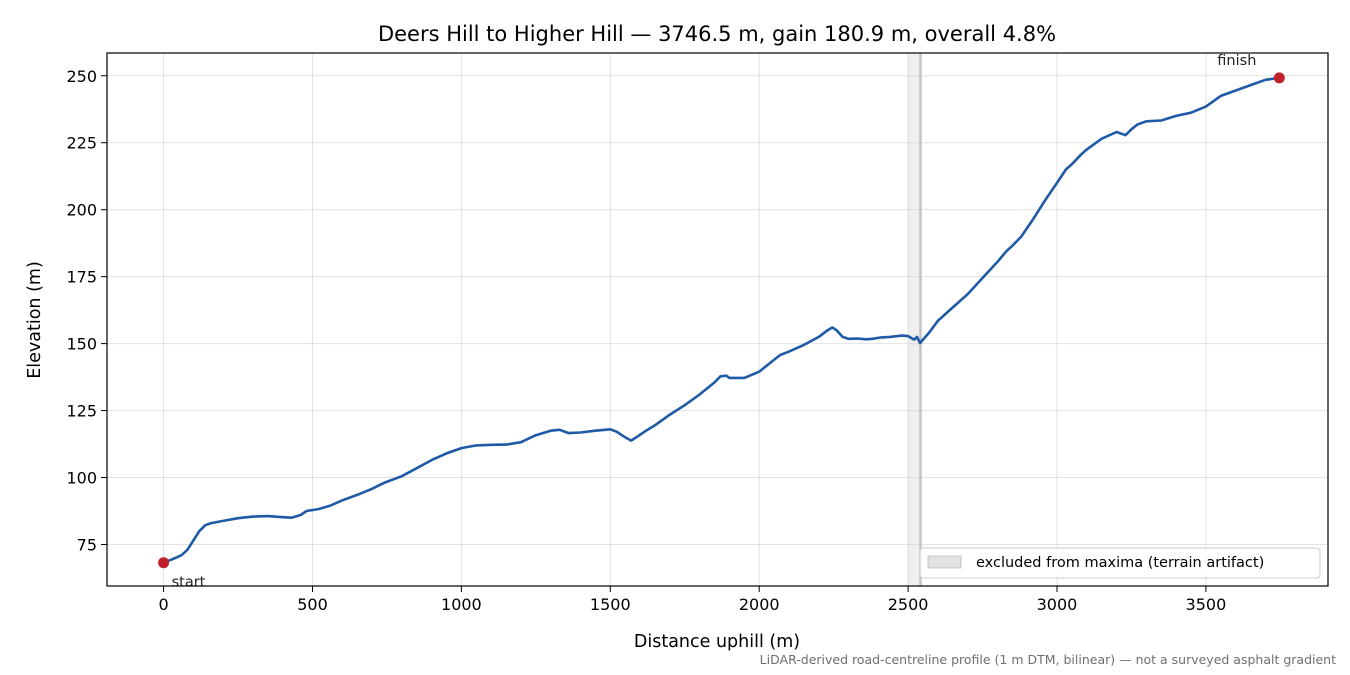 The height and width of the screenshot is (675, 1350). I want to click on y-tick-label: 150, so click(81, 344).